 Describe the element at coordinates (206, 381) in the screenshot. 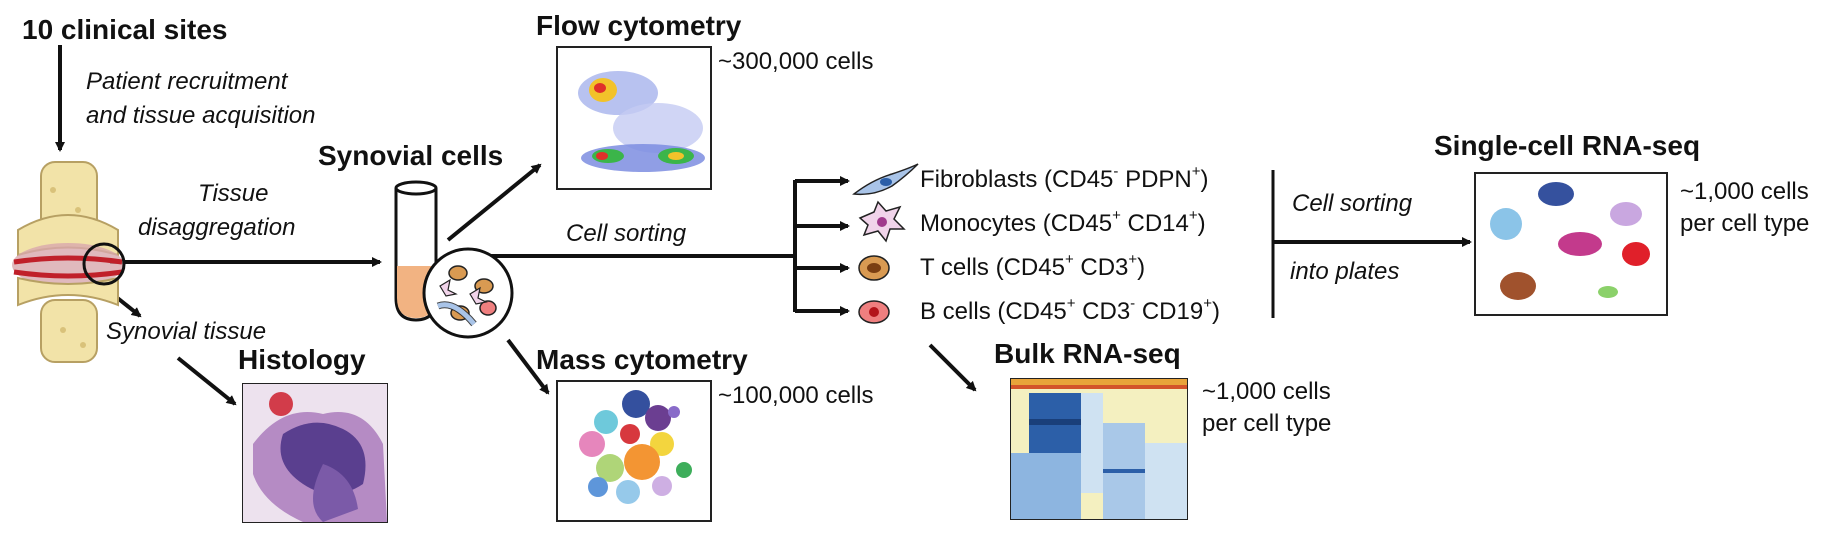

I see `arrow-to-histology` at that location.